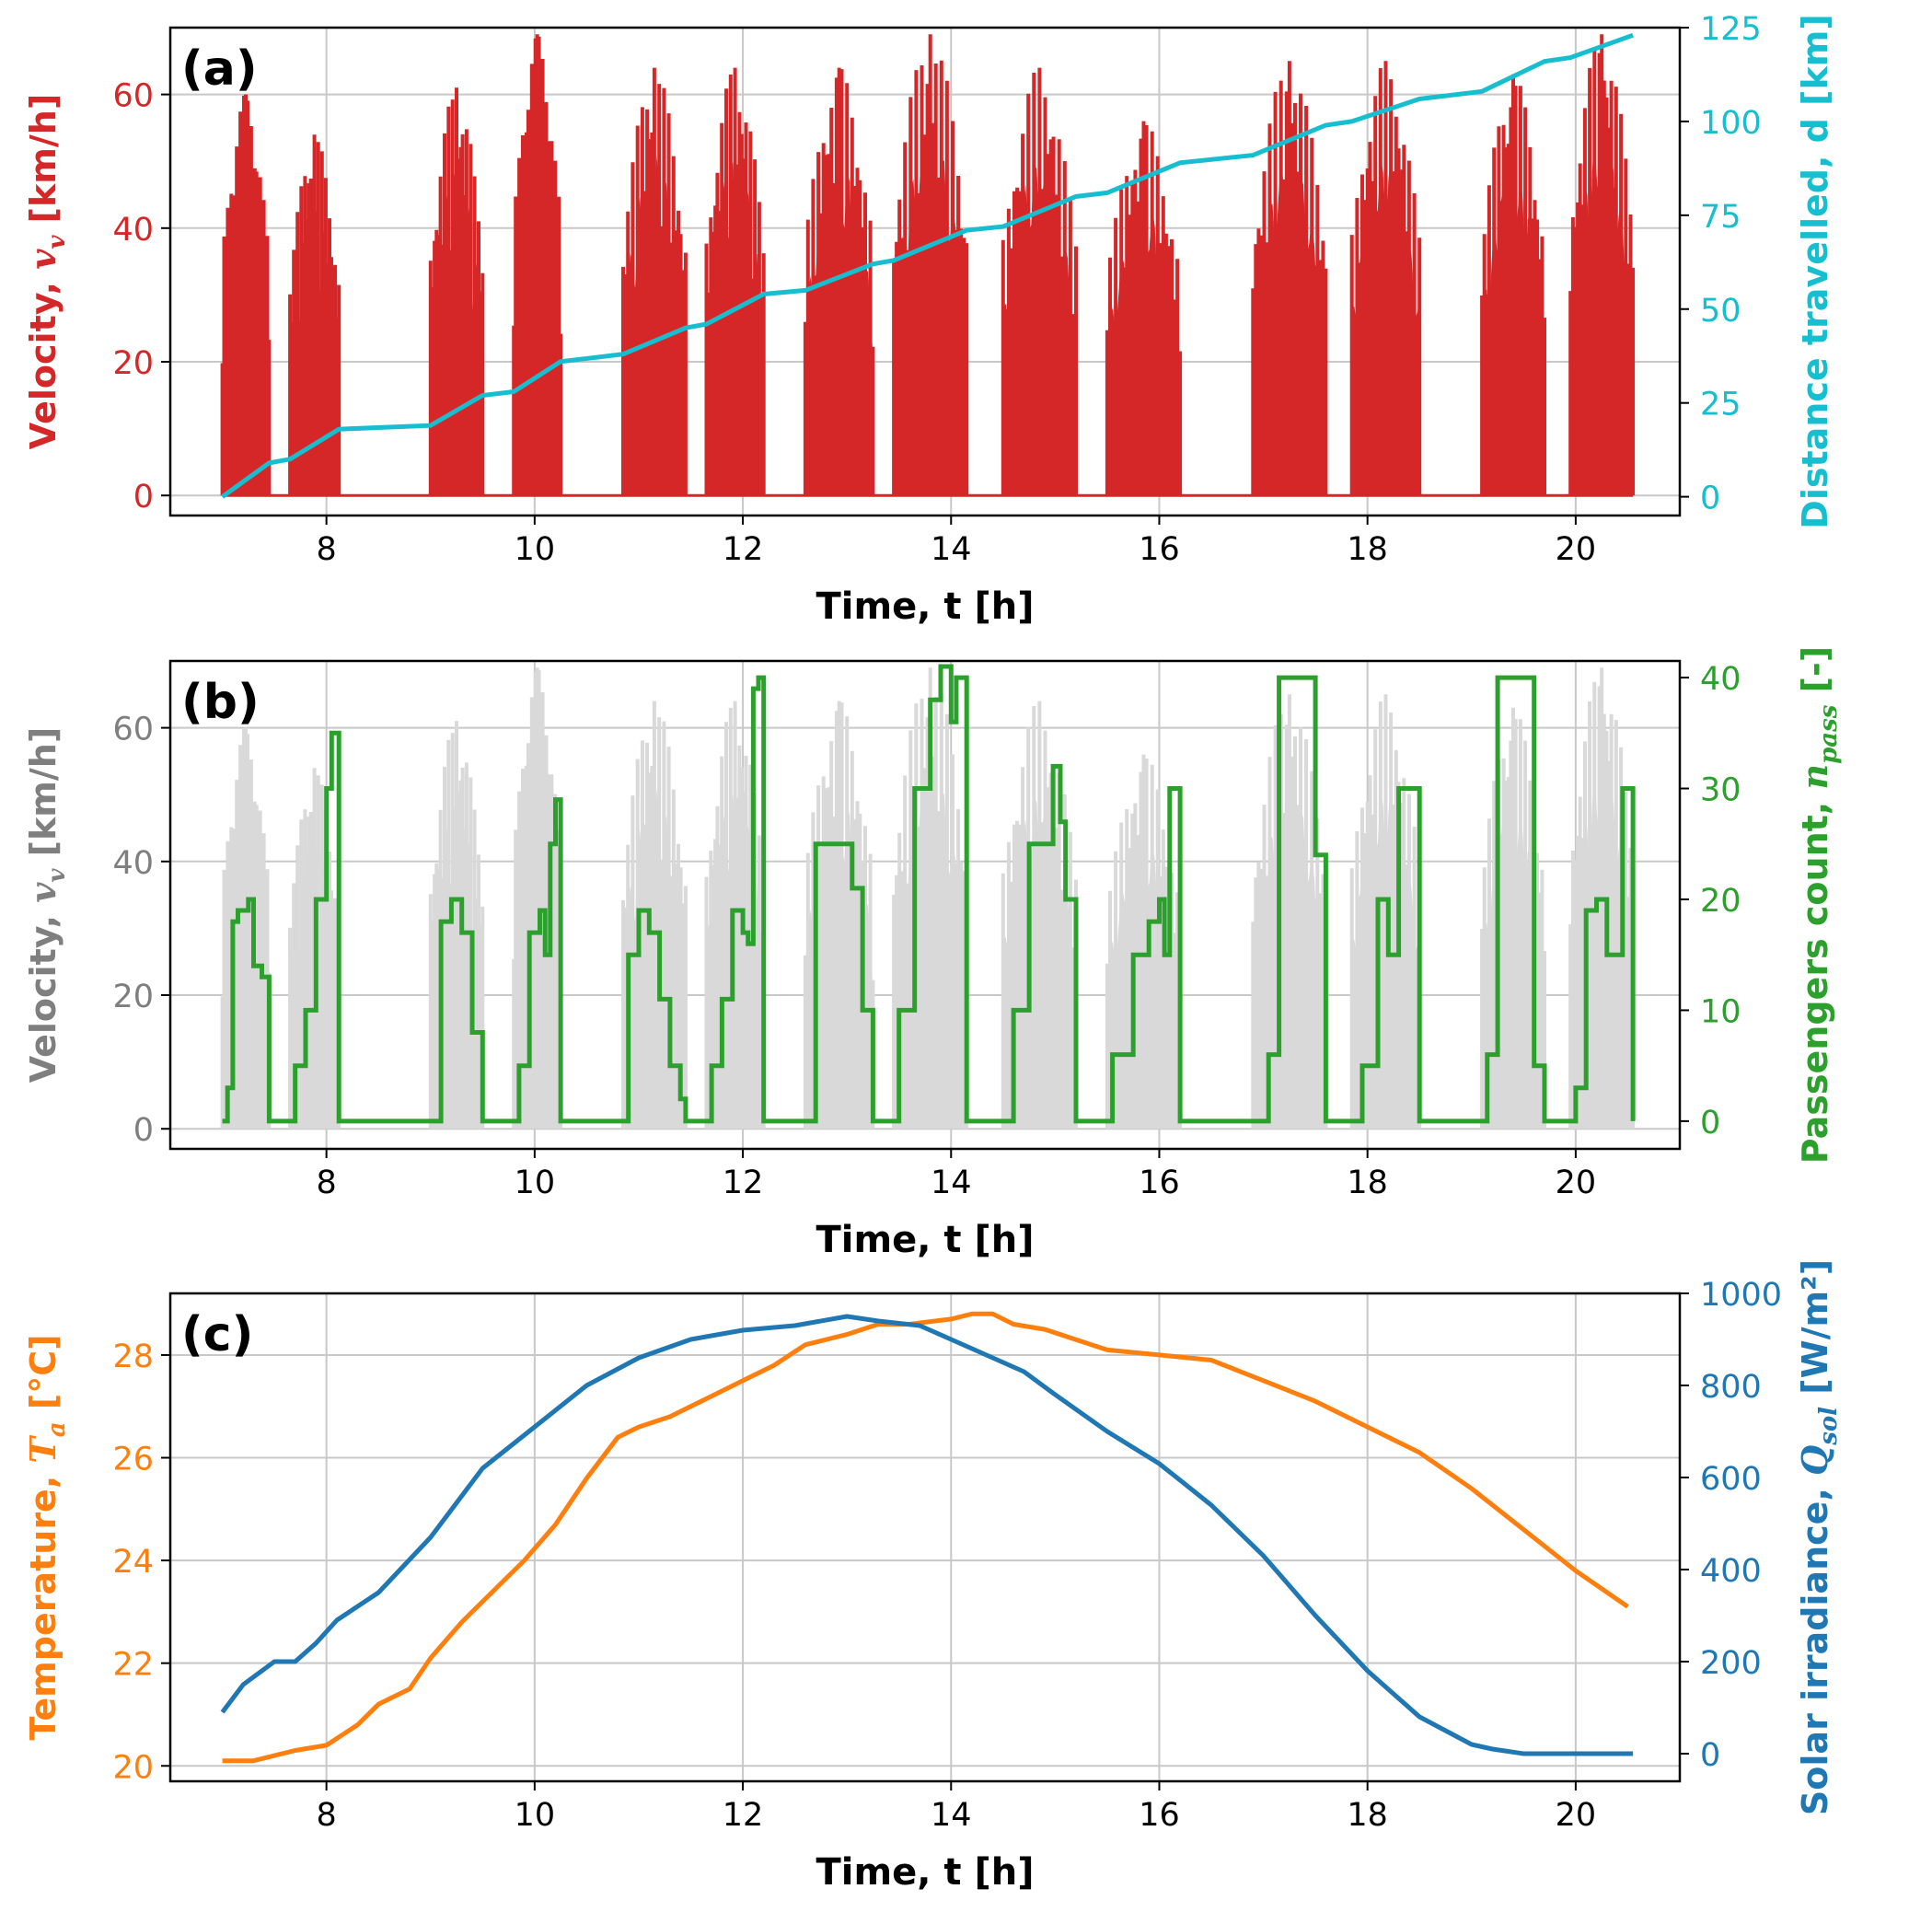 The height and width of the screenshot is (1912, 1932). I want to click on y-tick-label: 22, so click(133, 1665).